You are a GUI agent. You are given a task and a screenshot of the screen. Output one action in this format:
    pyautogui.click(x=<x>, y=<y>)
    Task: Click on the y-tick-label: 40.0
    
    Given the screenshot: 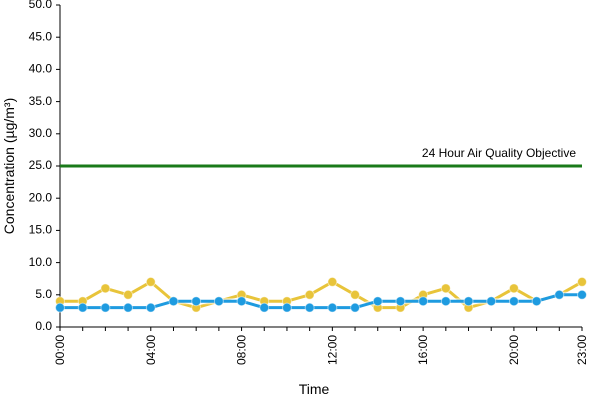 What is the action you would take?
    pyautogui.click(x=41, y=69)
    